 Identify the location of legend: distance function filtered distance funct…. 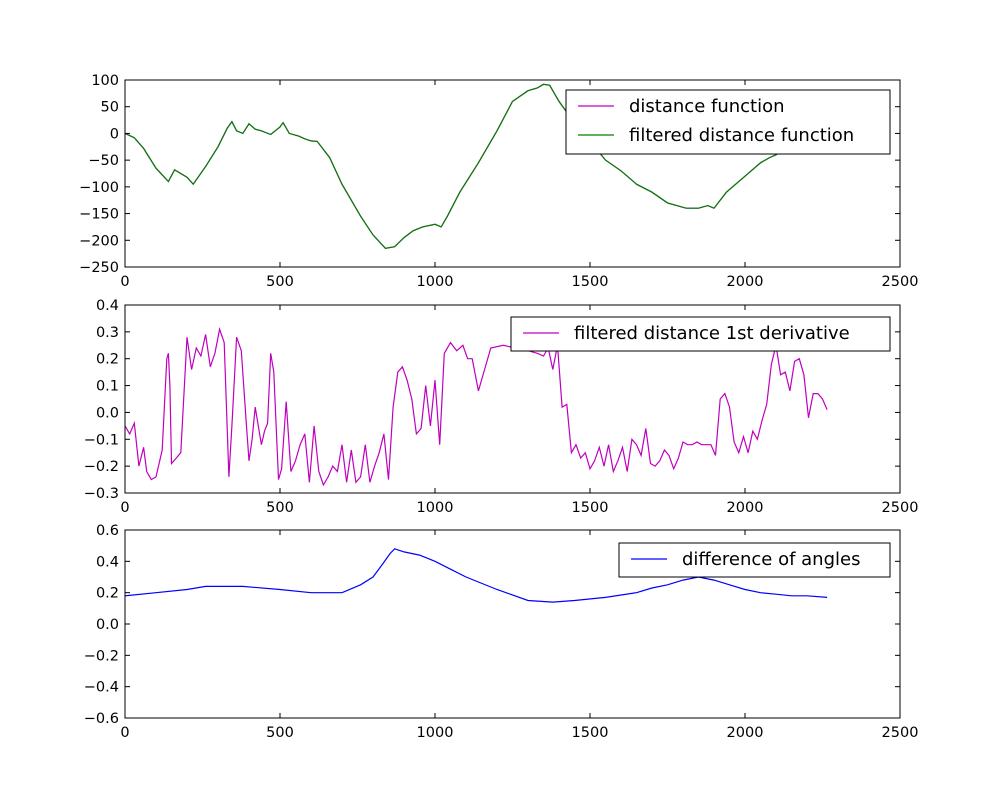
(728, 122).